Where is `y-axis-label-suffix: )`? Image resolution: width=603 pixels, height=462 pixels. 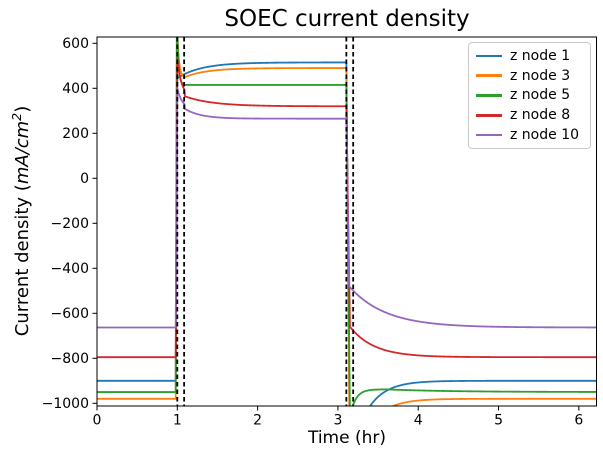 y-axis-label-suffix: ) is located at coordinates (22, 109).